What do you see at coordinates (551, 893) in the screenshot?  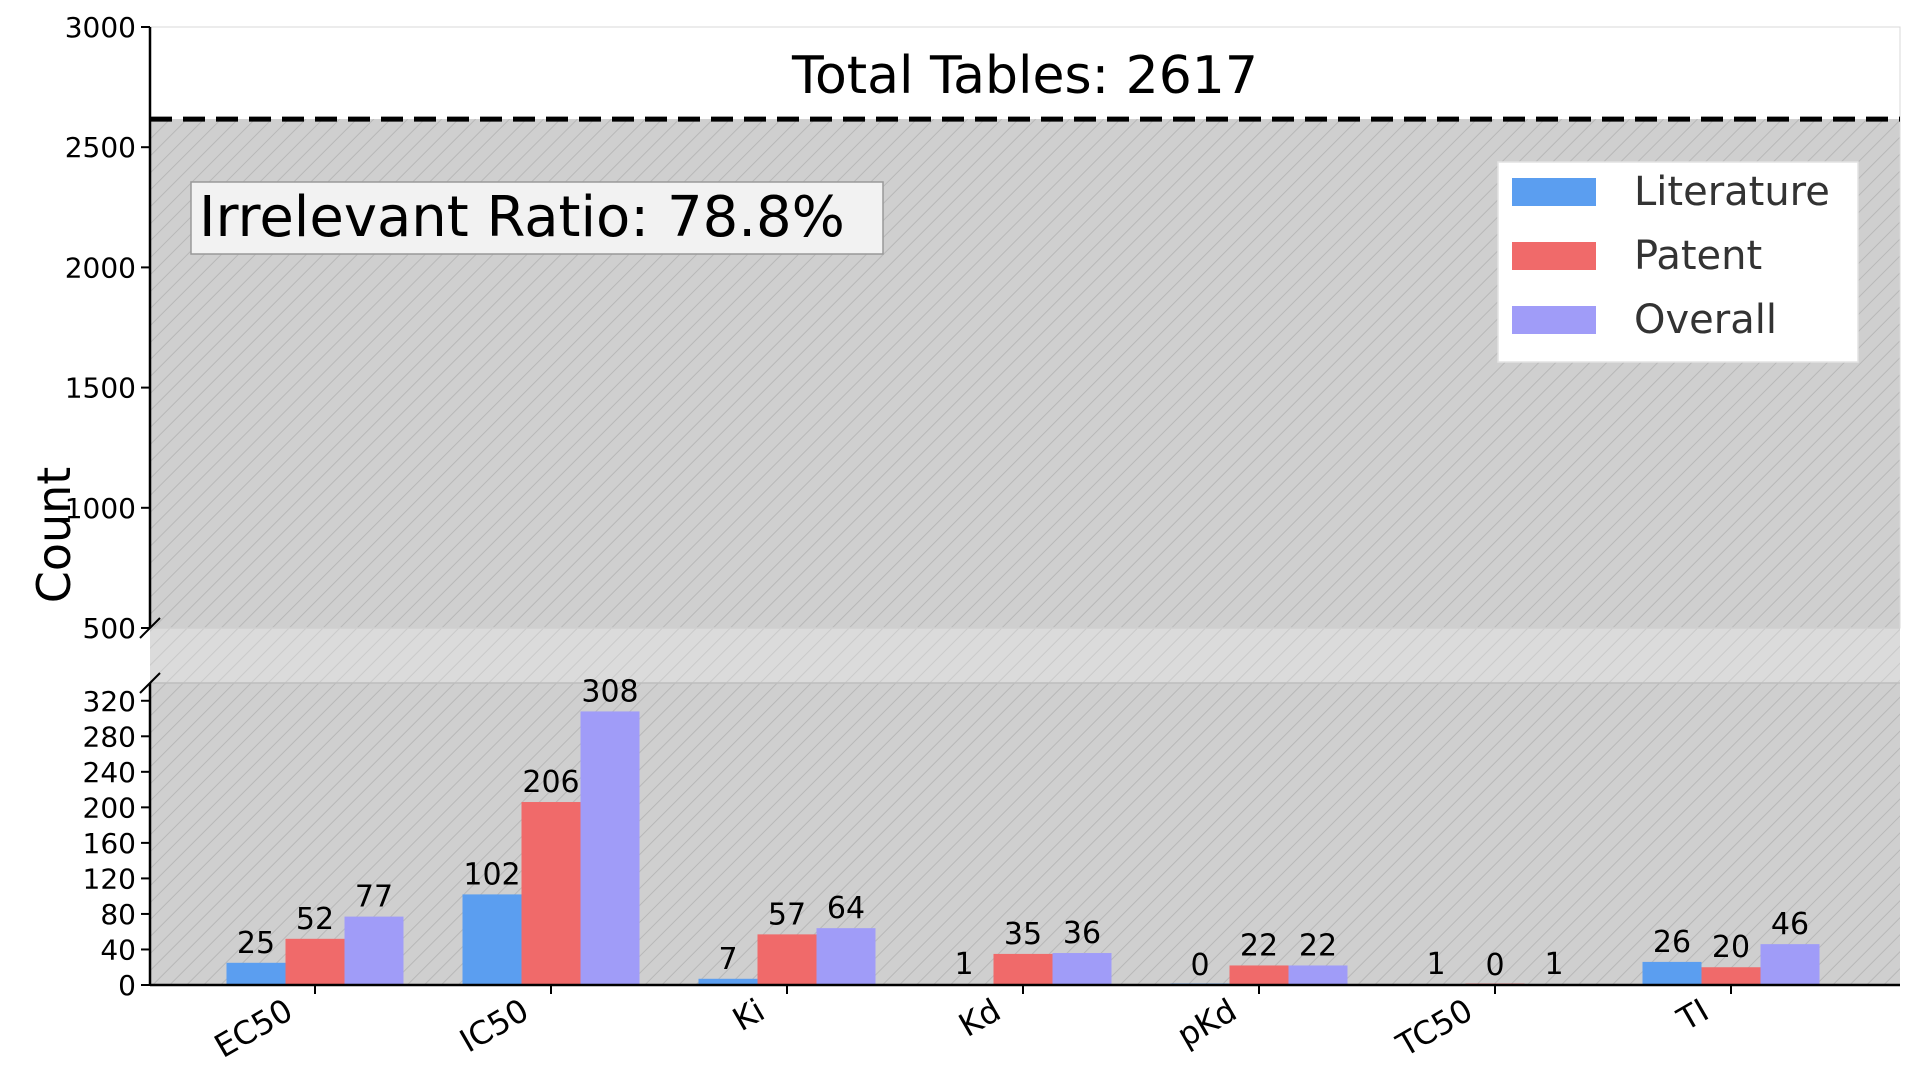 I see `bar-patent-ic50` at bounding box center [551, 893].